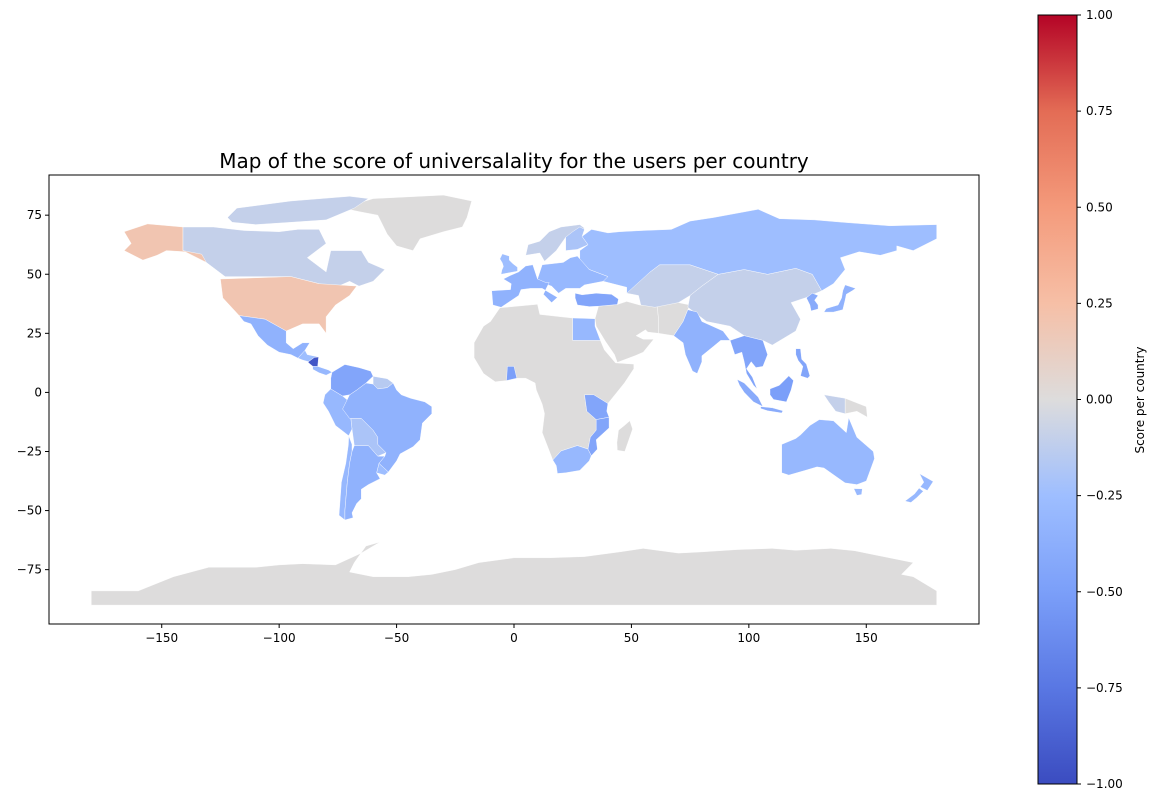  Describe the element at coordinates (1140, 399) in the screenshot. I see `colorbar-label: Score per country` at that location.